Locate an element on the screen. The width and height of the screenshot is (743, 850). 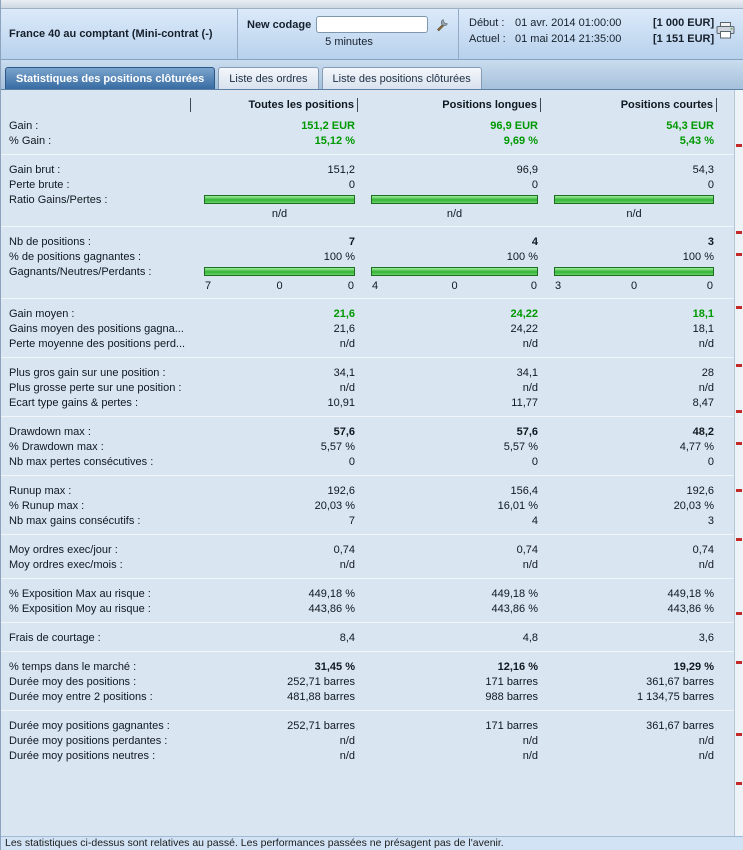
stat-value: 31,45 % is located at coordinates (334, 666).